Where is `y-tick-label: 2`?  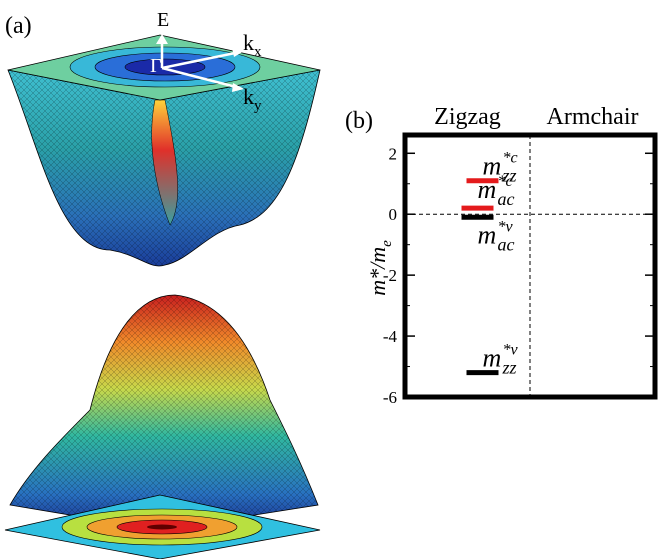
y-tick-label: 2 is located at coordinates (393, 153).